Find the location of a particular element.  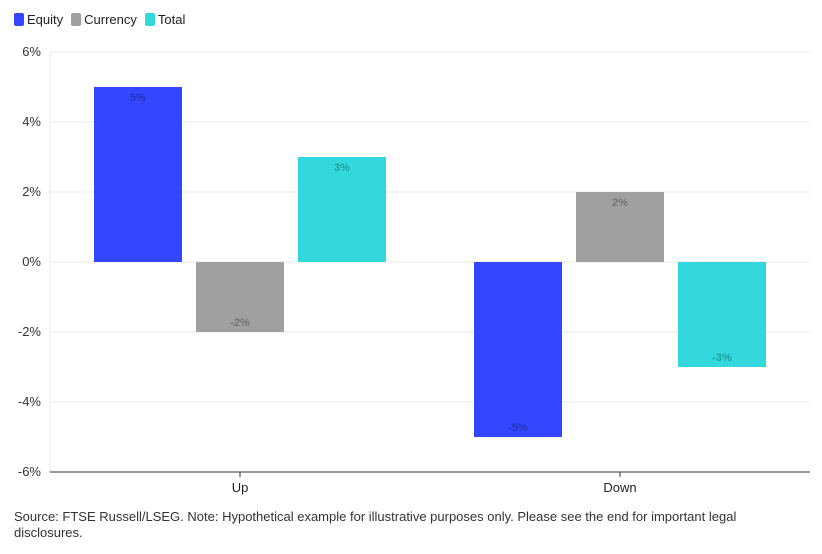

legend-label-equity: Equity is located at coordinates (45, 19).